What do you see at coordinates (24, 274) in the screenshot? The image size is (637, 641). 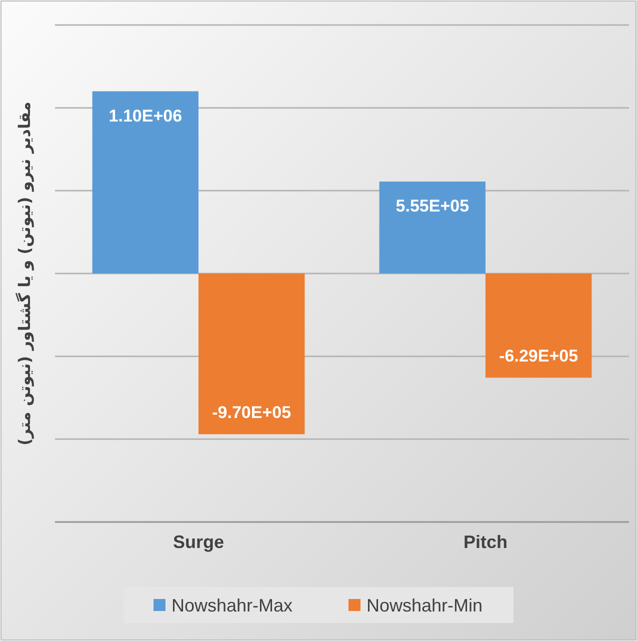 I see `y-axis-title: مقادیر نیرو (نیوتن) و یا گشتاور (نیوتن متر)` at bounding box center [24, 274].